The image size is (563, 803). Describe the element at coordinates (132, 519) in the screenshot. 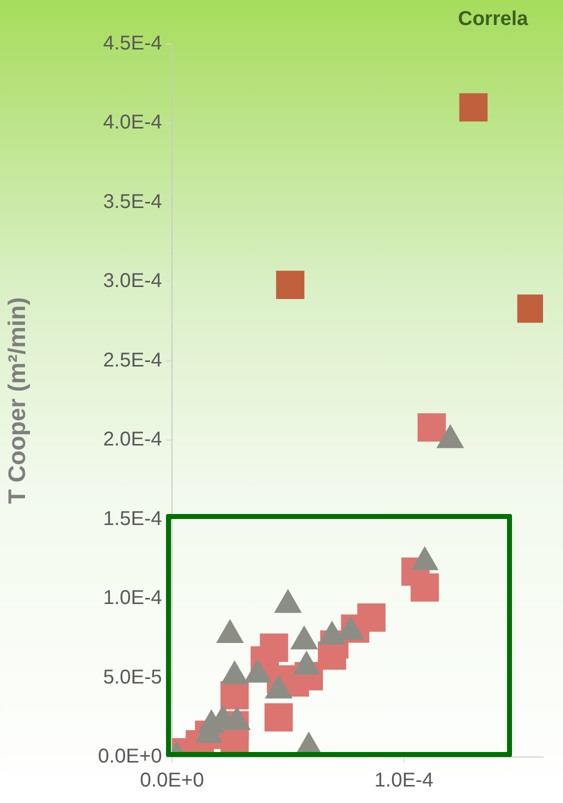

I see `y-tick-label: 1.5E-4` at that location.